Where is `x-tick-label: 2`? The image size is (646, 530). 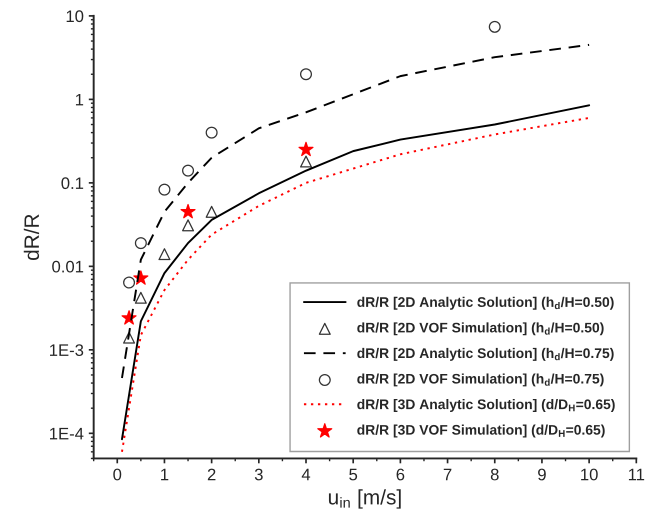 x-tick-label: 2 is located at coordinates (212, 474).